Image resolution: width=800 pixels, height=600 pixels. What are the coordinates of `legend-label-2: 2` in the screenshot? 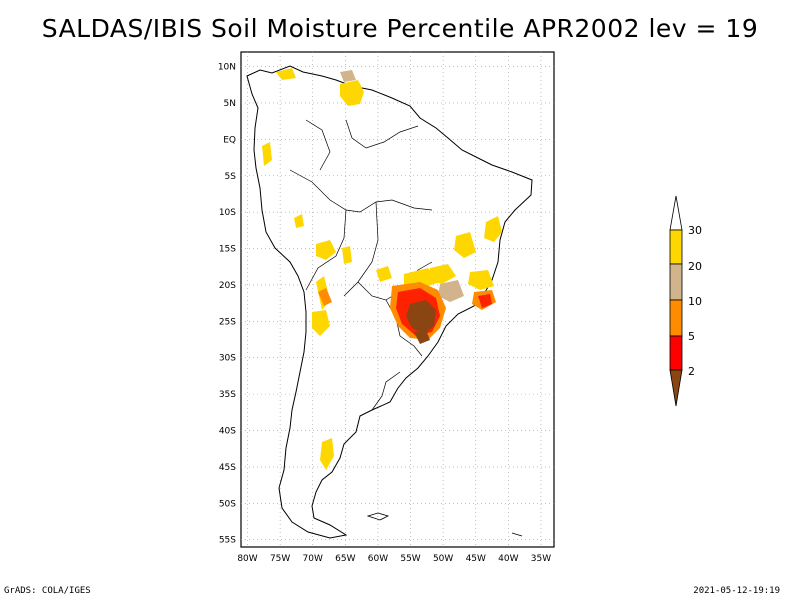 It's located at (691, 371).